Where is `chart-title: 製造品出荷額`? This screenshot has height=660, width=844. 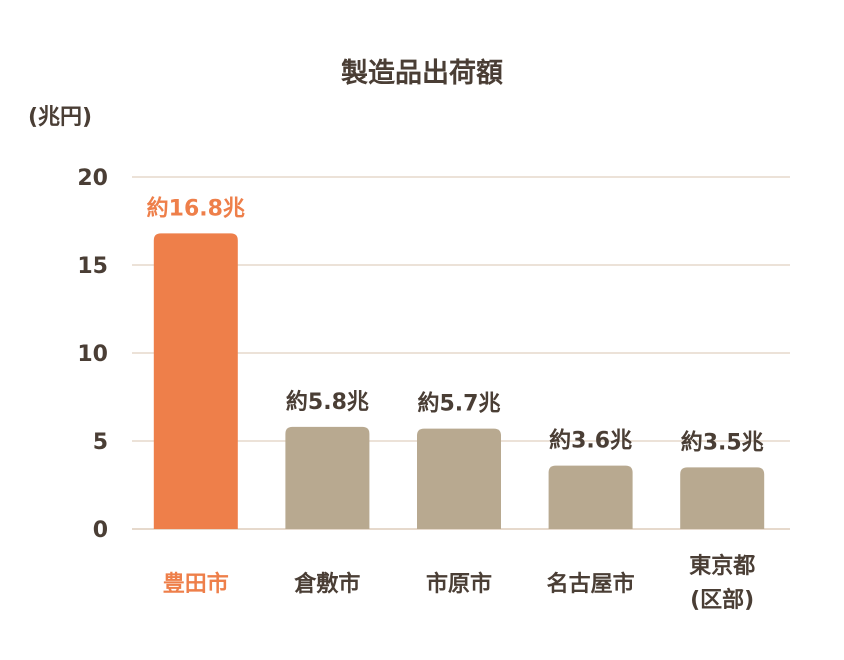 chart-title: 製造品出荷額 is located at coordinates (422, 73).